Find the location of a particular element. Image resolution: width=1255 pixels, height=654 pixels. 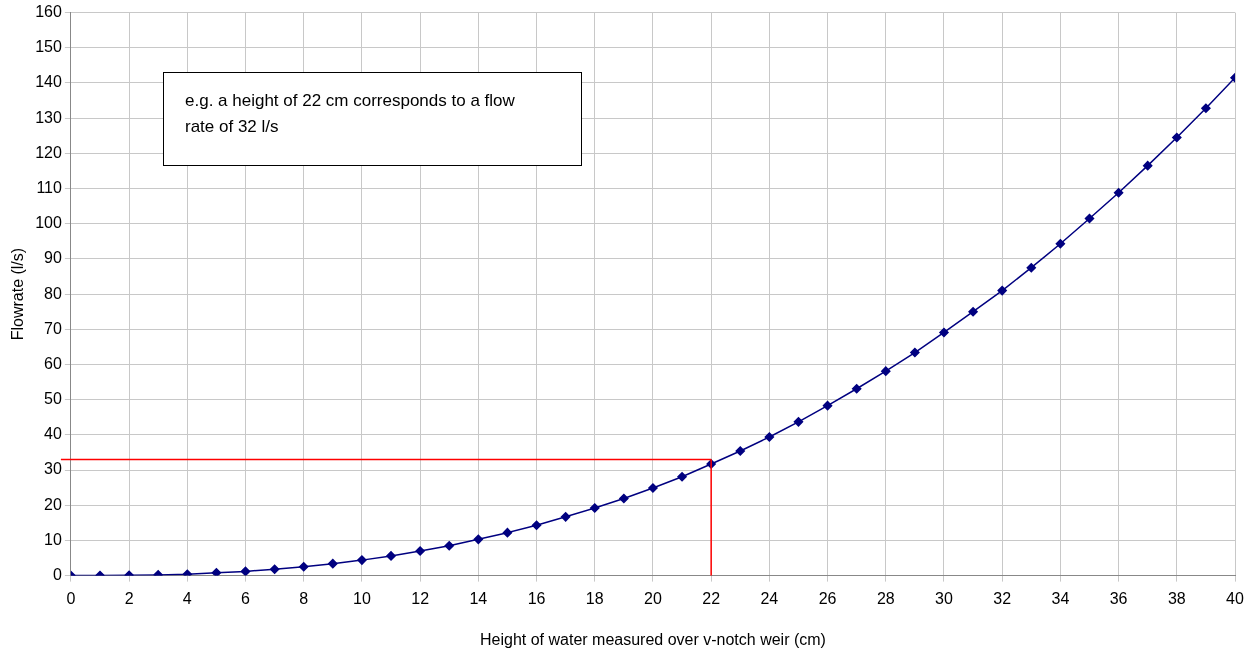

x-tick-label: 26 is located at coordinates (827, 598).